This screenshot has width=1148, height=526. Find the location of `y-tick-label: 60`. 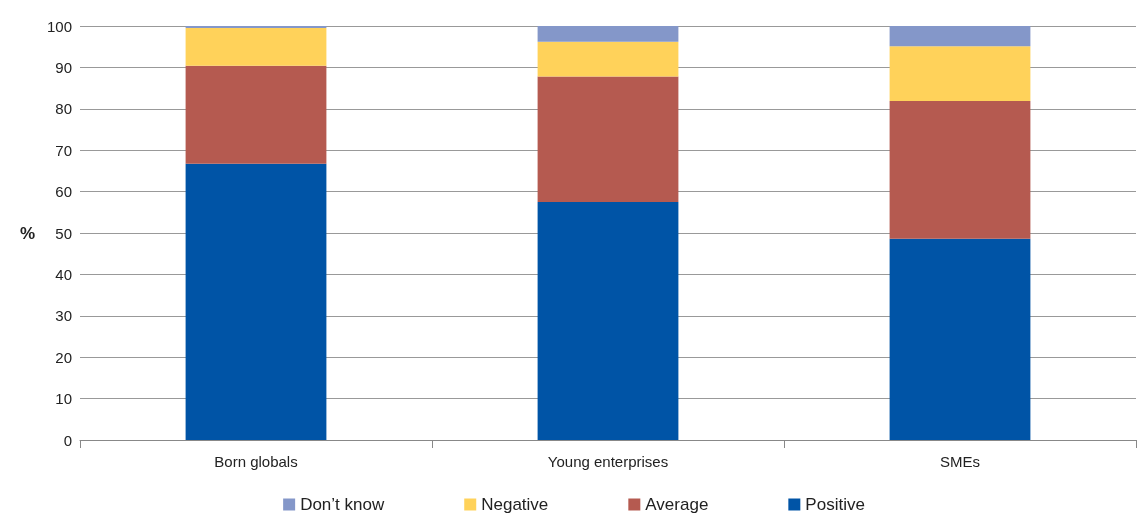

y-tick-label: 60 is located at coordinates (63, 192).